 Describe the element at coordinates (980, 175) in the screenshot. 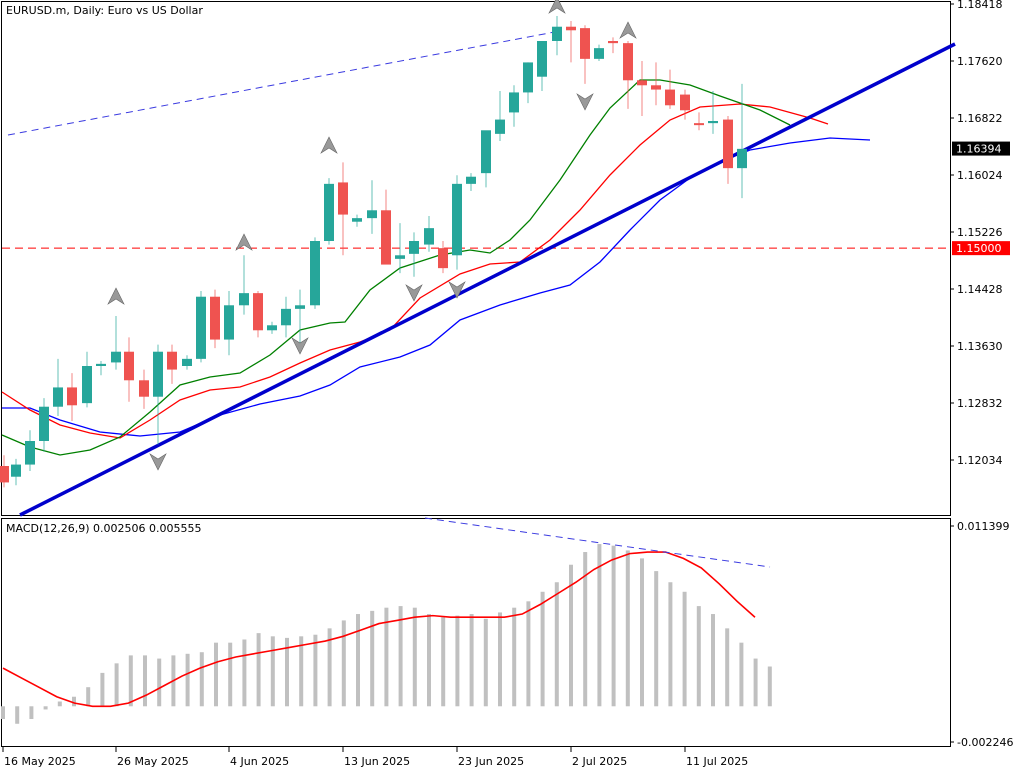

I see `price-tick-label: 1.16024` at that location.